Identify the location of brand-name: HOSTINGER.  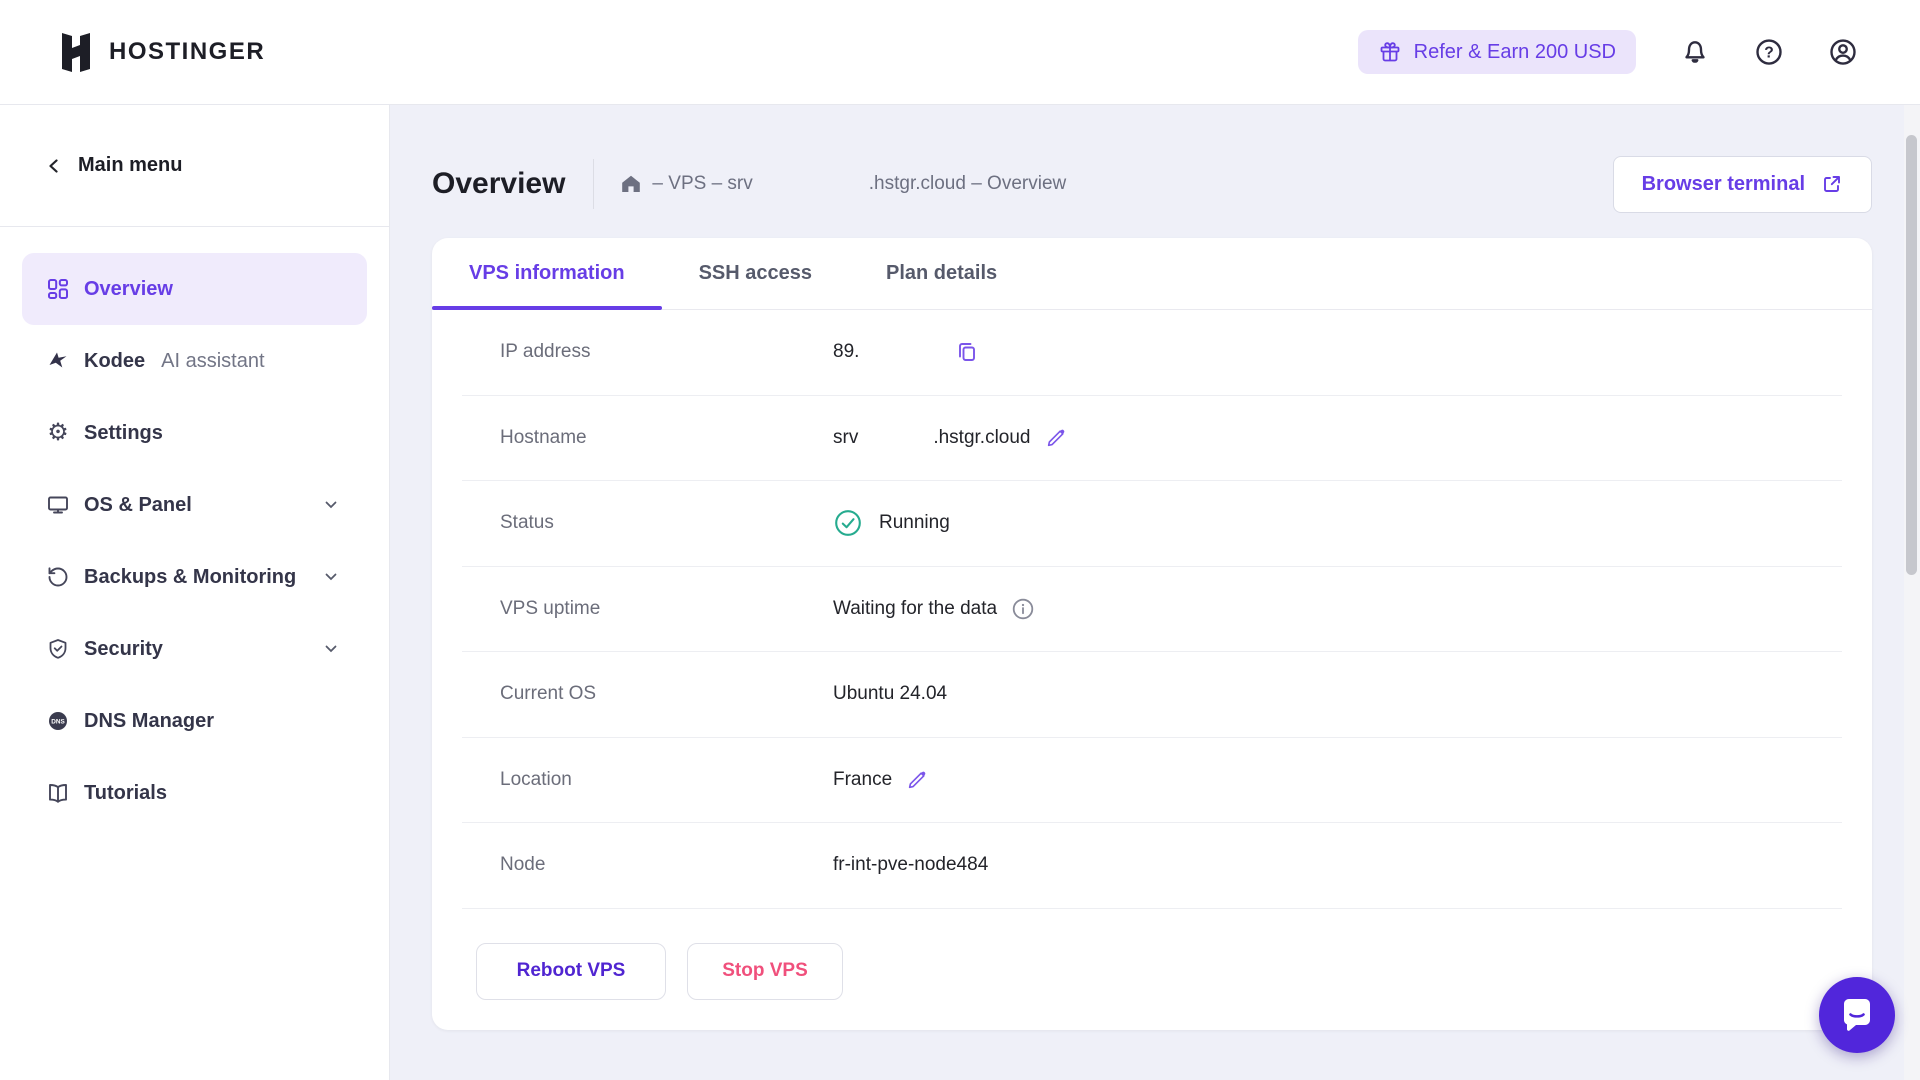
(187, 51).